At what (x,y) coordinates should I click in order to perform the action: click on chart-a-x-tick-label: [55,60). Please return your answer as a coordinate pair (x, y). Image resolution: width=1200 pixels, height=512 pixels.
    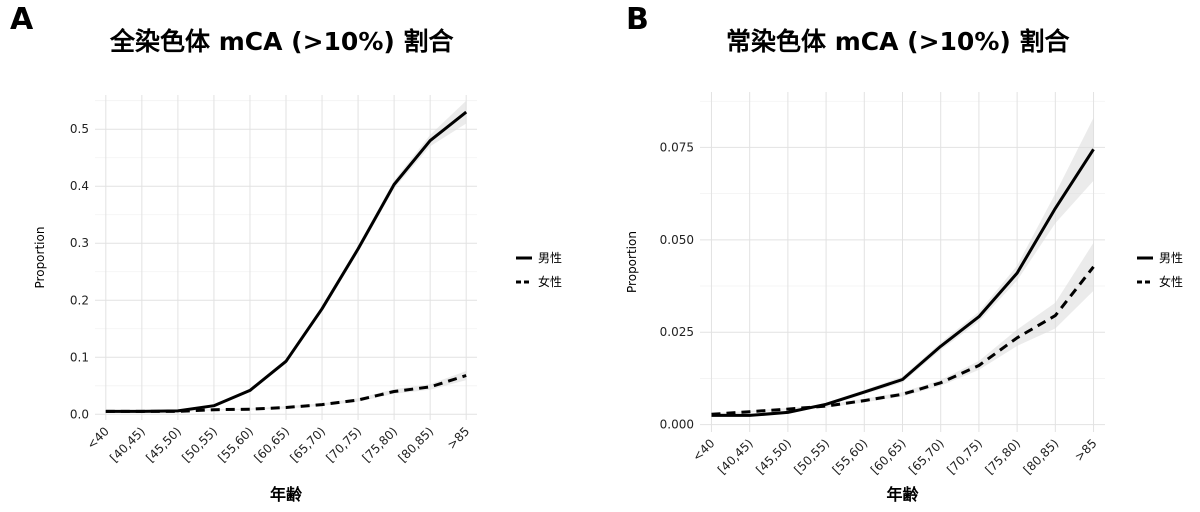
    Looking at the image, I should click on (235, 444).